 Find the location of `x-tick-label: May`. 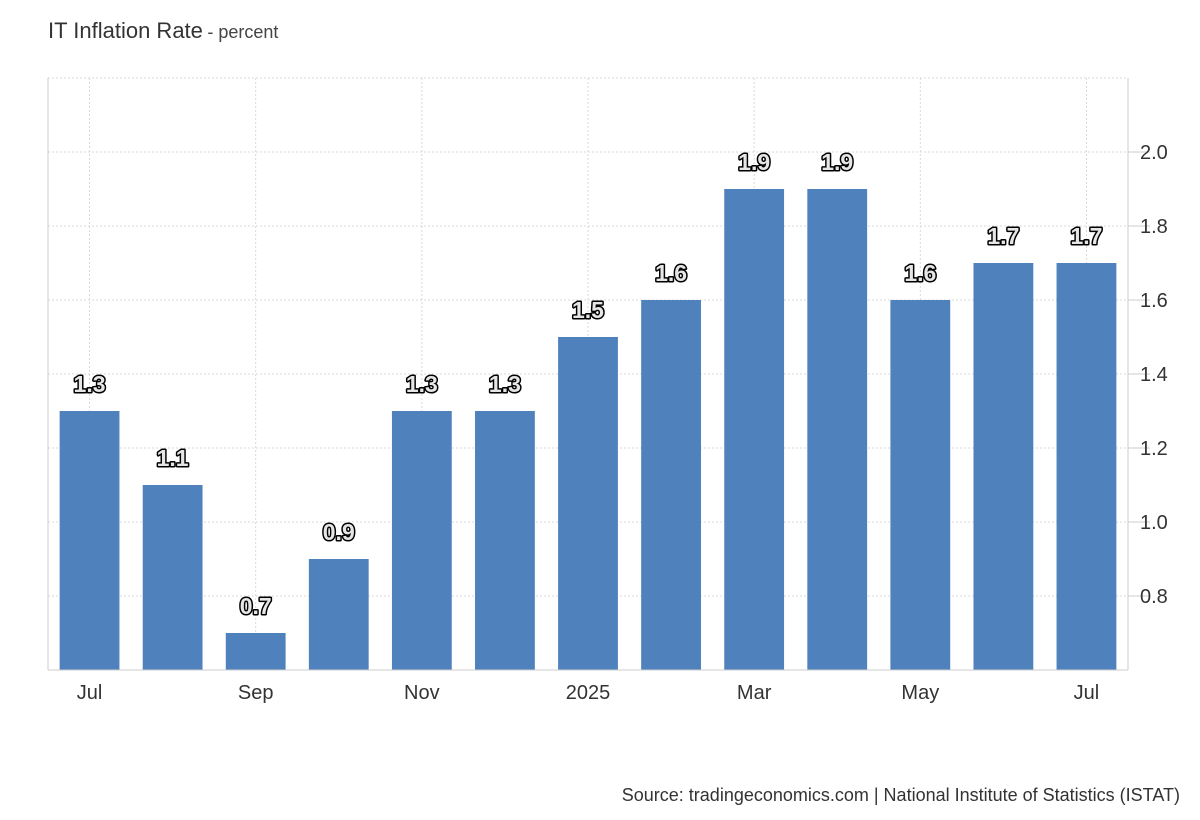

x-tick-label: May is located at coordinates (920, 693).